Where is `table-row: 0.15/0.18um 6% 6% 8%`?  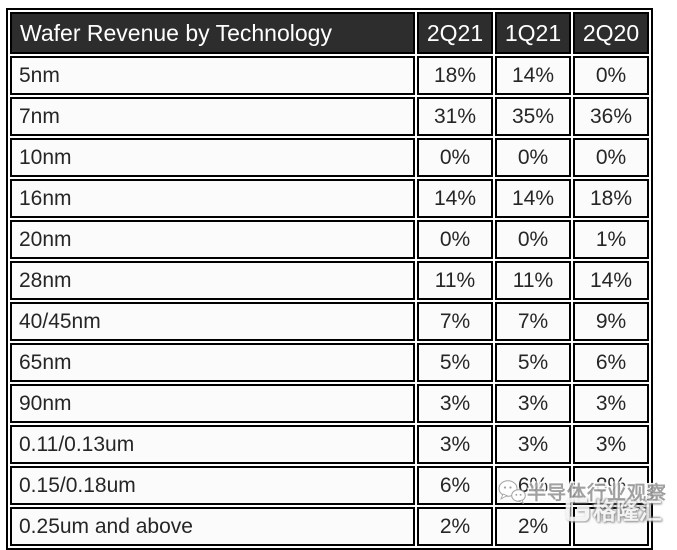
table-row: 0.15/0.18um 6% 6% 8% is located at coordinates (329, 485).